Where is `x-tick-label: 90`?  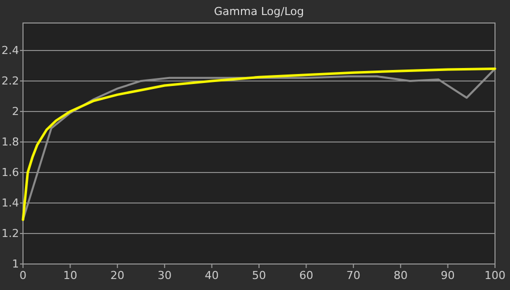 x-tick-label: 90 is located at coordinates (447, 275).